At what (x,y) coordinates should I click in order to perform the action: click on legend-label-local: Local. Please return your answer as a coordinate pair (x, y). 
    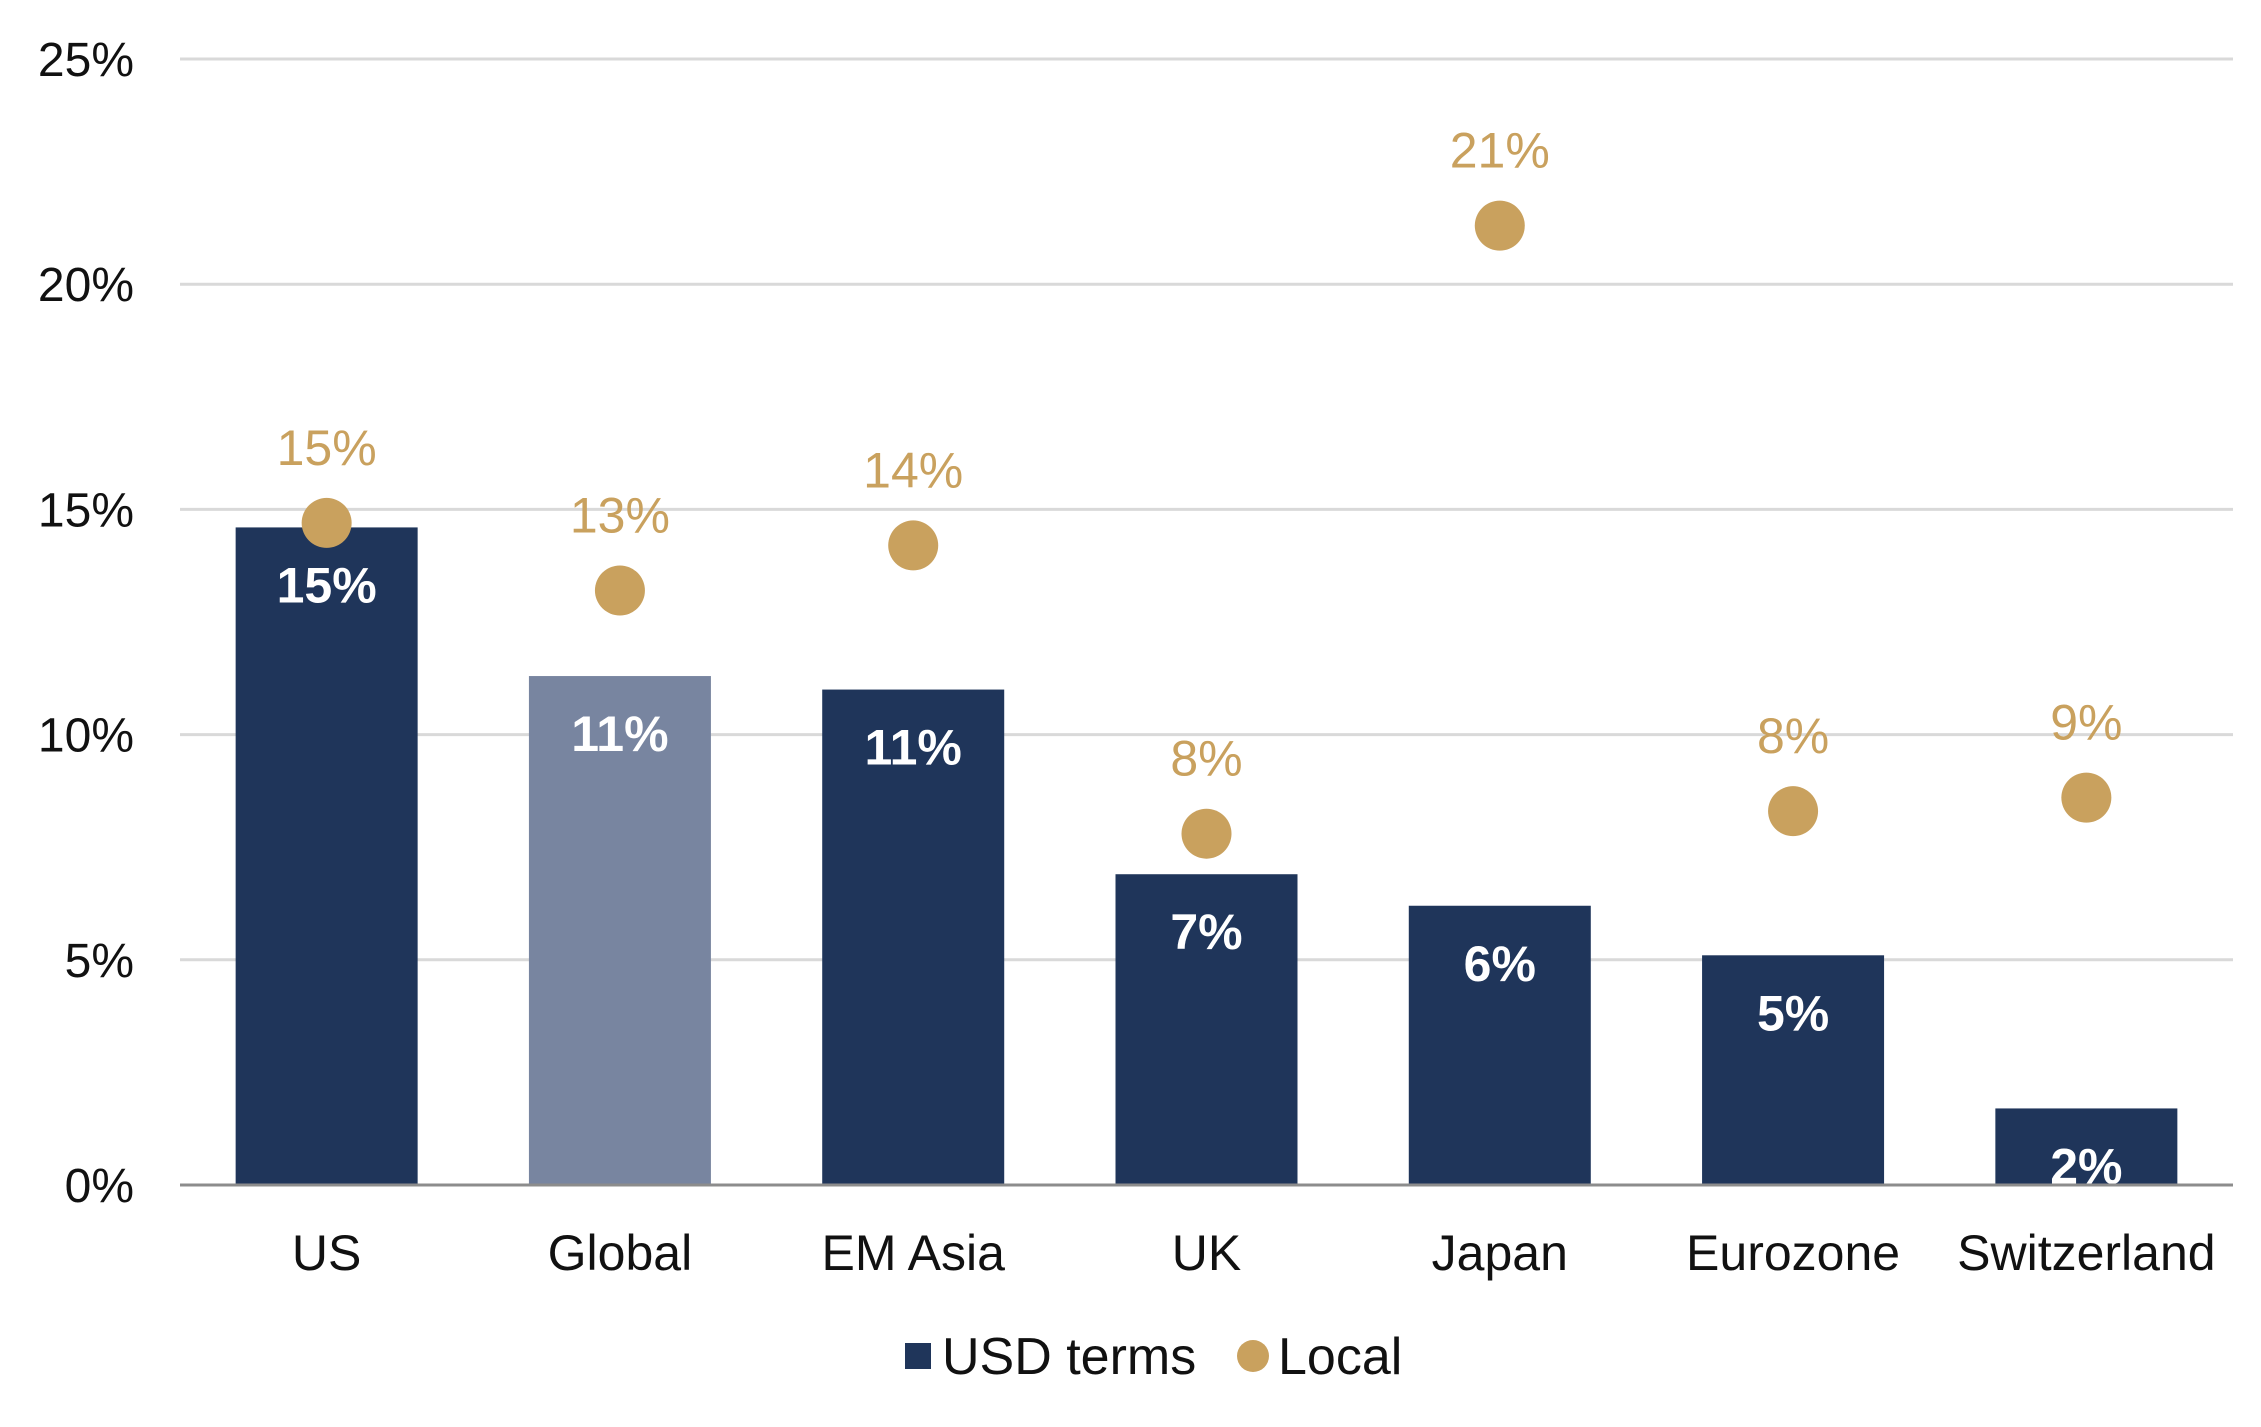
    Looking at the image, I should click on (1340, 1357).